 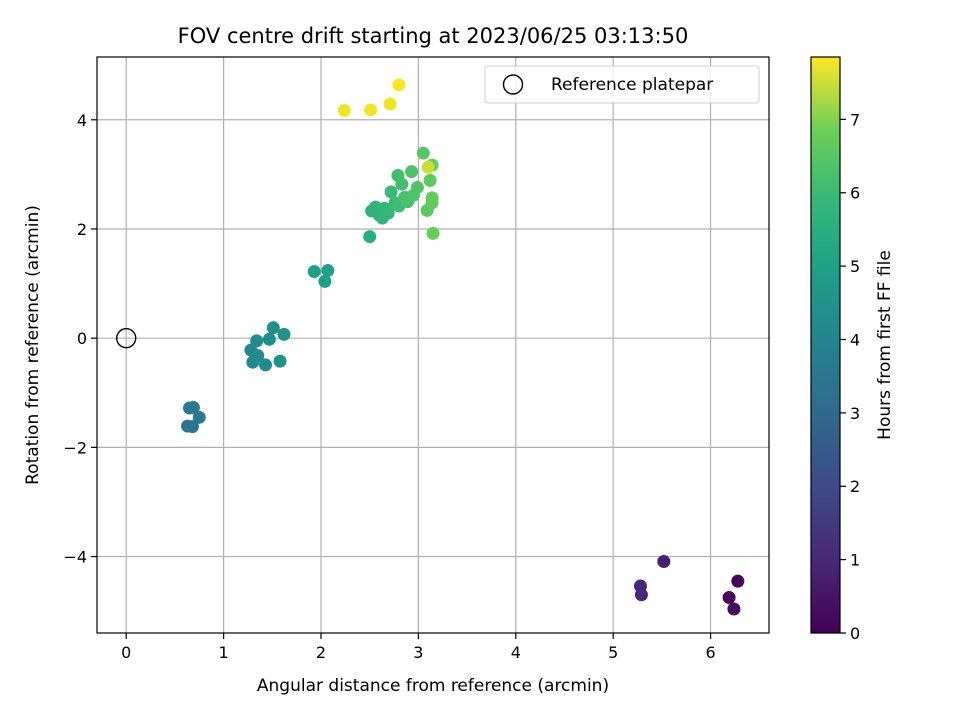 What do you see at coordinates (613, 652) in the screenshot?
I see `x-tick-label: 5` at bounding box center [613, 652].